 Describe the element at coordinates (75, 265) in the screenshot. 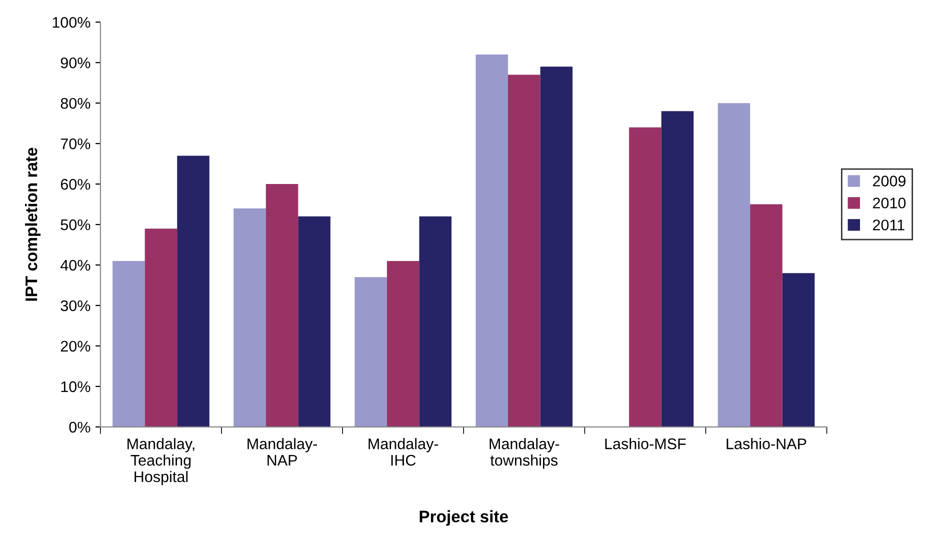

I see `y-tick-label: 40%` at that location.